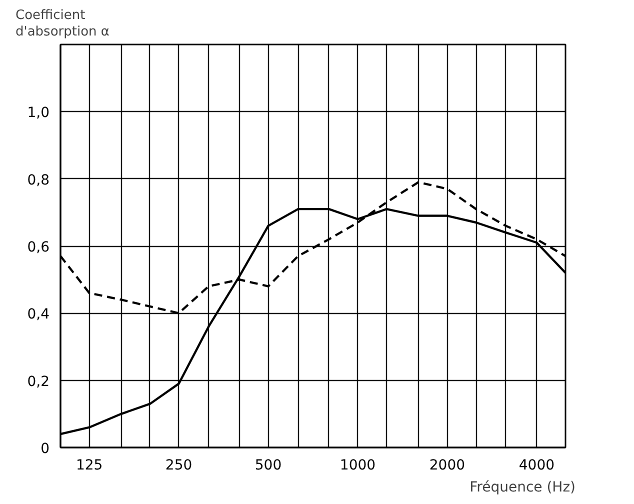  I want to click on x-axis-title: Fréquence (Hz), so click(523, 488).